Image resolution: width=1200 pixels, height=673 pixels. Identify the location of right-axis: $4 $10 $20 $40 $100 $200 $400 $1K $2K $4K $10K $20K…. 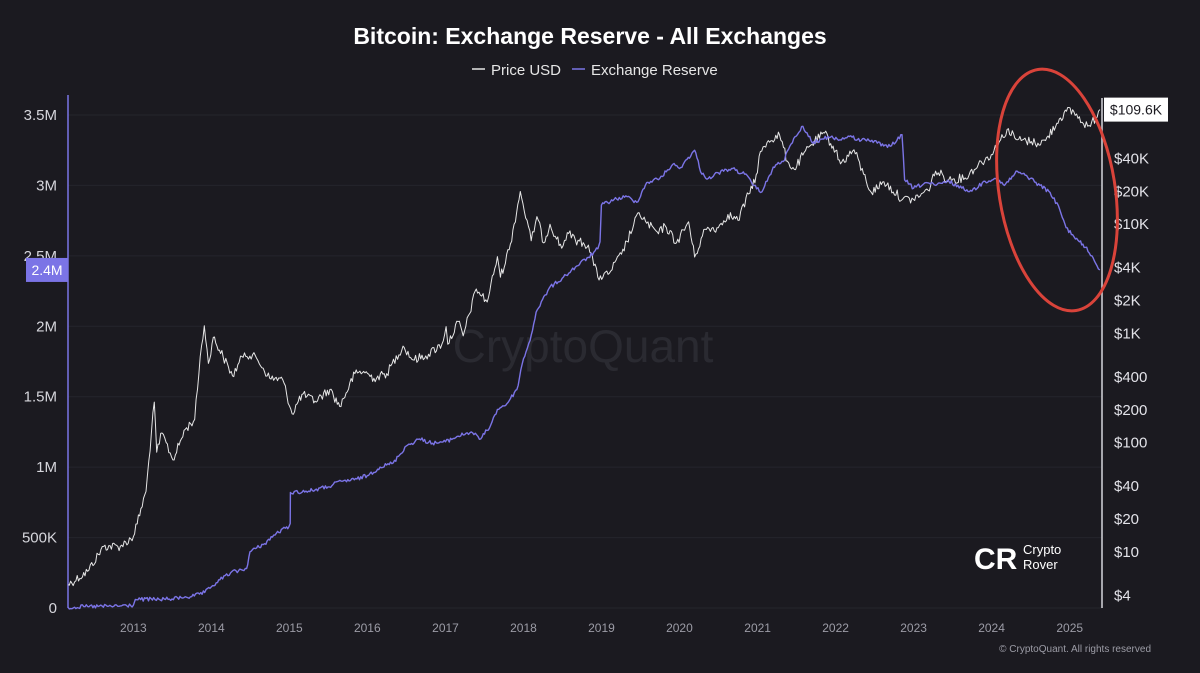
(1125, 353).